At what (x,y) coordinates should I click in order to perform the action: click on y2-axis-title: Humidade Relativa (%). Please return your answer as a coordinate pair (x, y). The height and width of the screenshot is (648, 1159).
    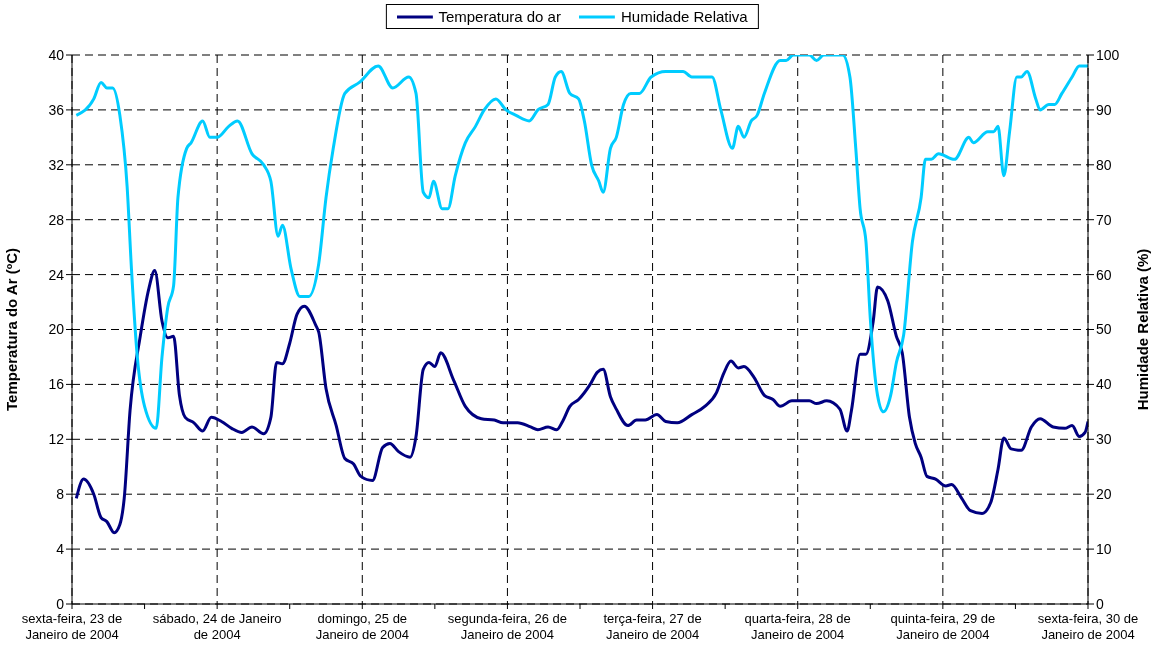
    Looking at the image, I should click on (1143, 329).